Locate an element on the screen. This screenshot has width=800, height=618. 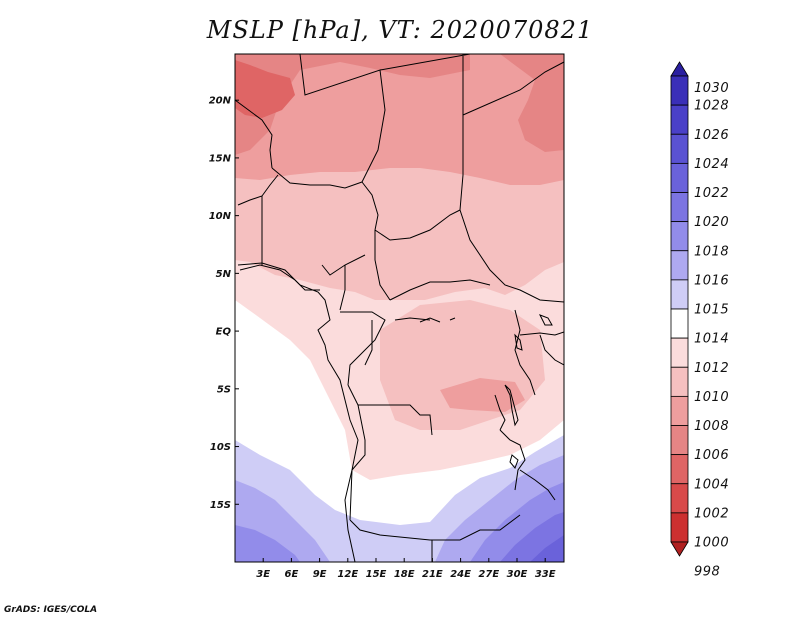
colorbar-label: 1018 is located at coordinates (711, 251).